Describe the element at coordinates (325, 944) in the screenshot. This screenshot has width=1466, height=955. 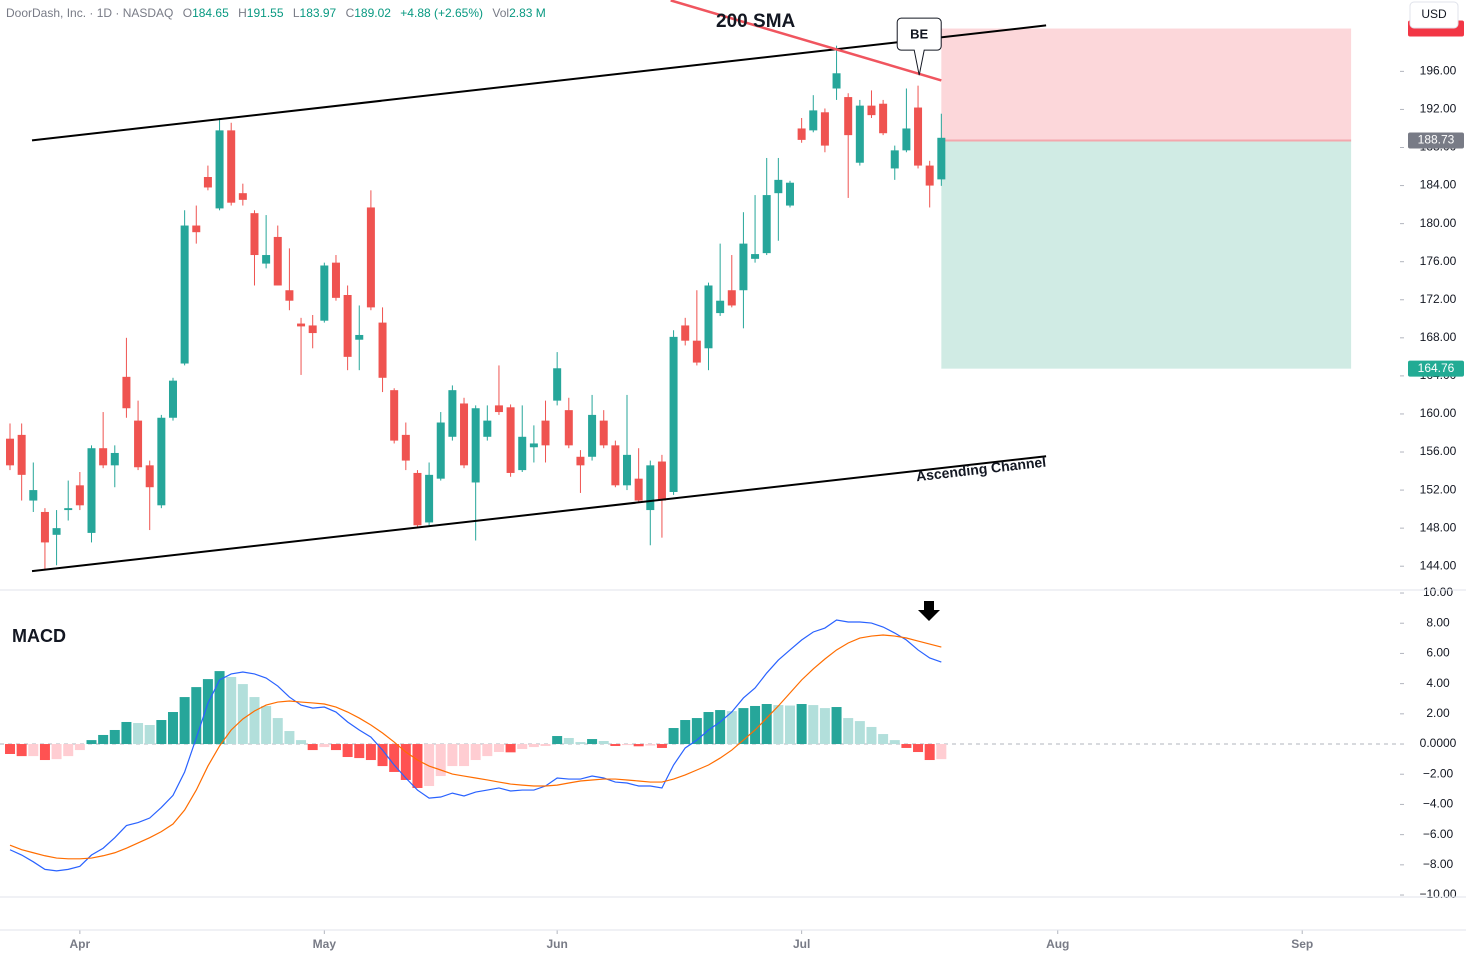
I see `x-tick-label: May` at that location.